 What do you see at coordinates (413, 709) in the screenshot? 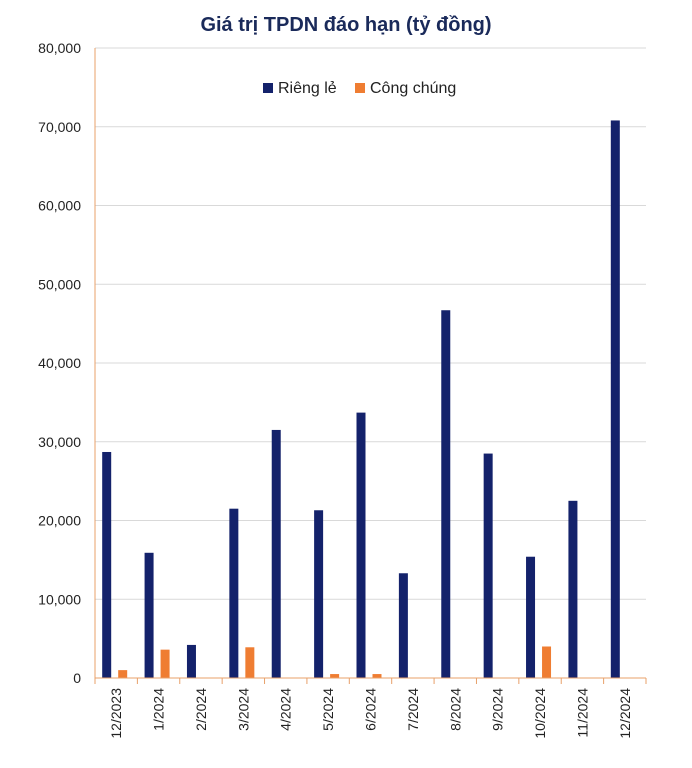
I see `x-tick-label: 7/2024` at bounding box center [413, 709].